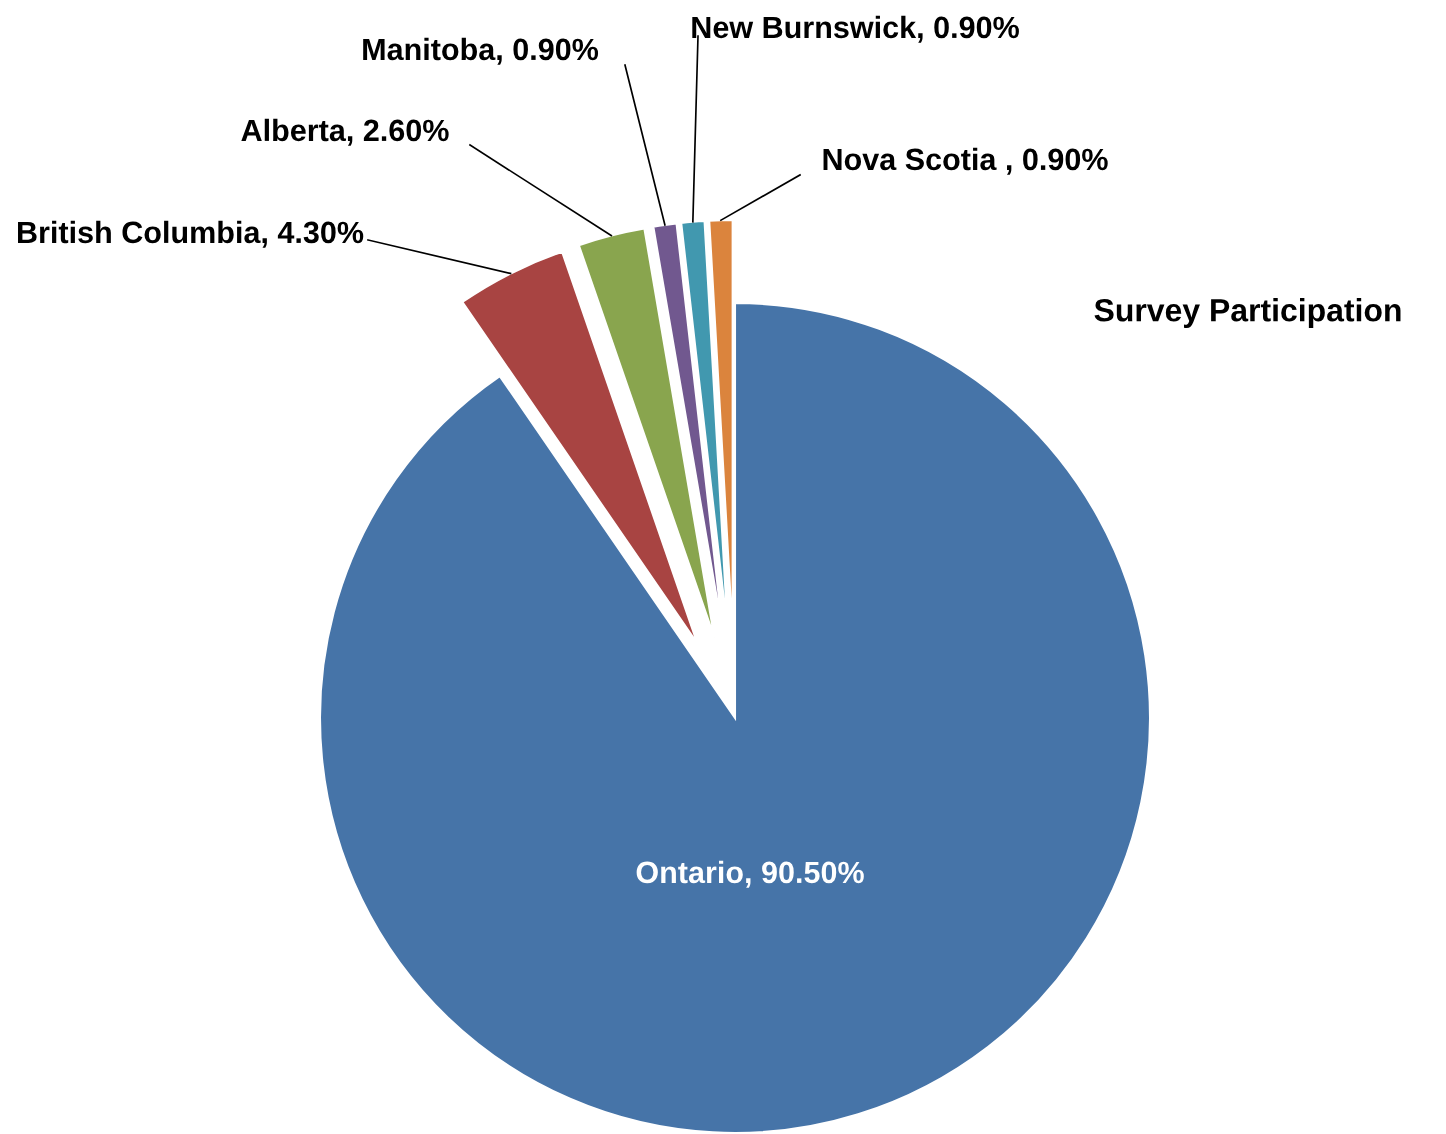 The width and height of the screenshot is (1446, 1134). What do you see at coordinates (855, 29) in the screenshot?
I see `slice-label: New Burnswick, 0.90%` at bounding box center [855, 29].